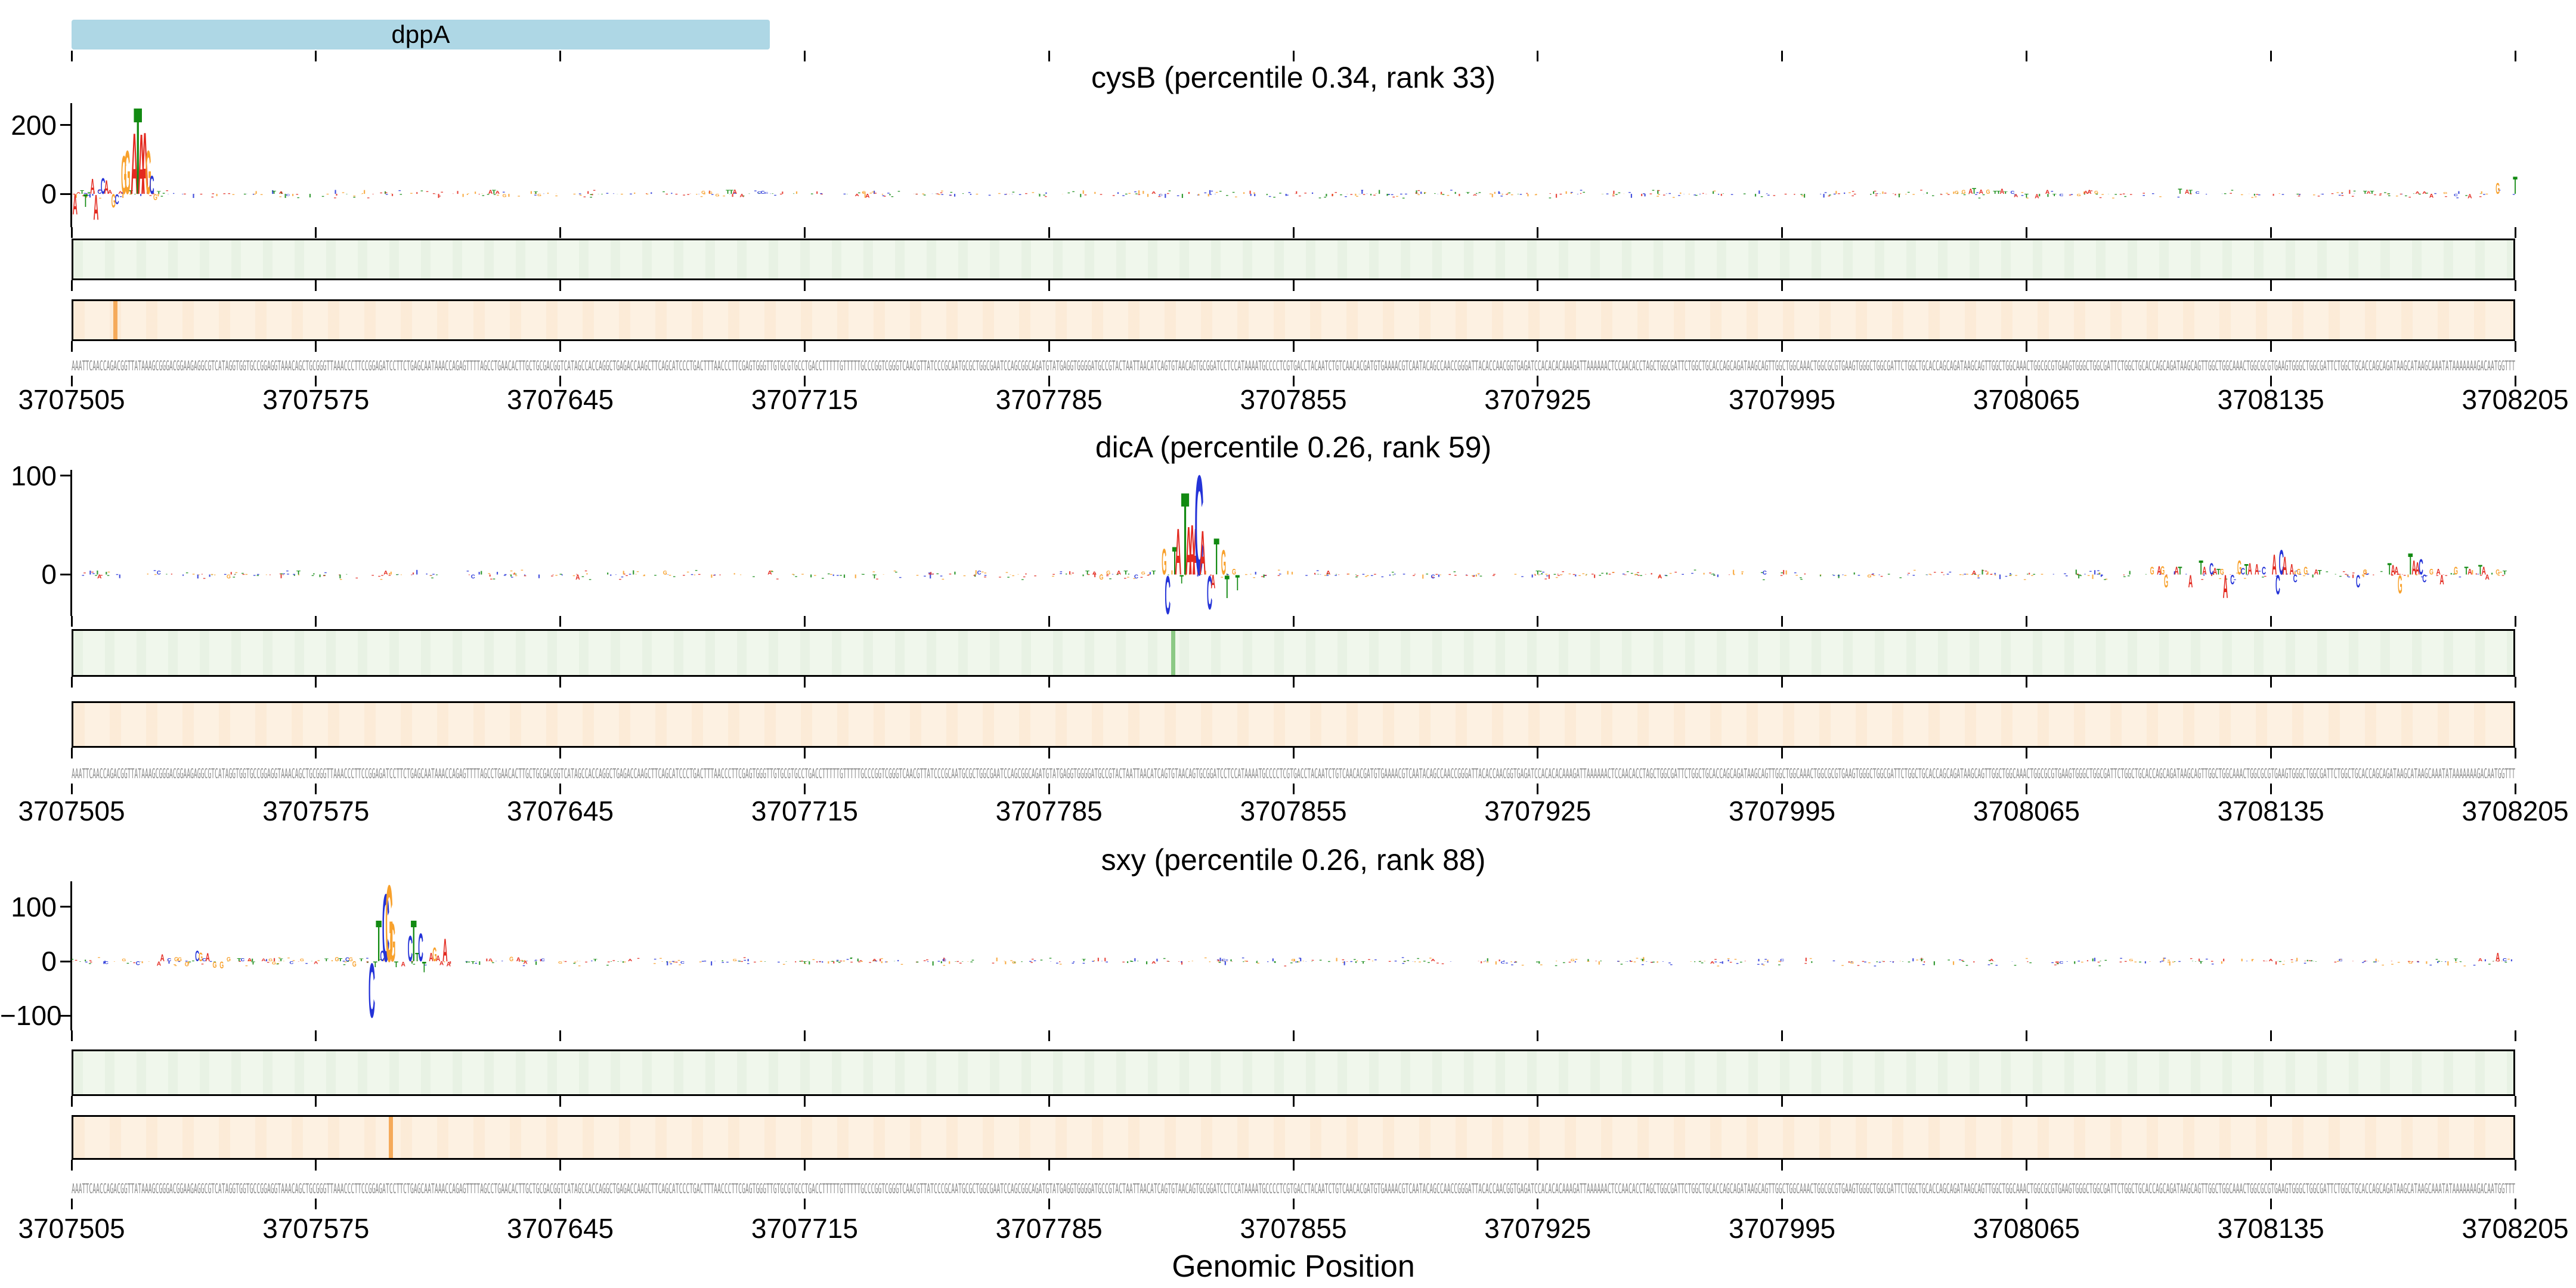  I want to click on y-tick, so click(65, 574).